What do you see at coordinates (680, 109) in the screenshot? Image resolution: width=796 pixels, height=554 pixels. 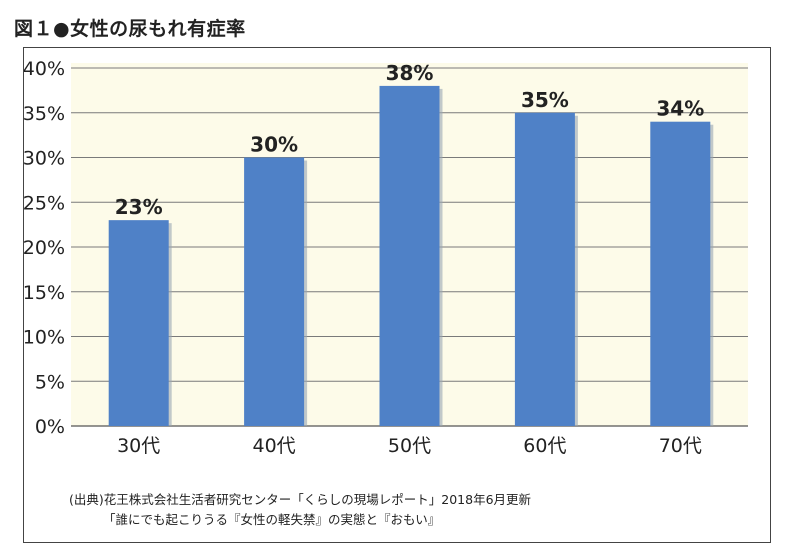 I see `data-label: 34%` at bounding box center [680, 109].